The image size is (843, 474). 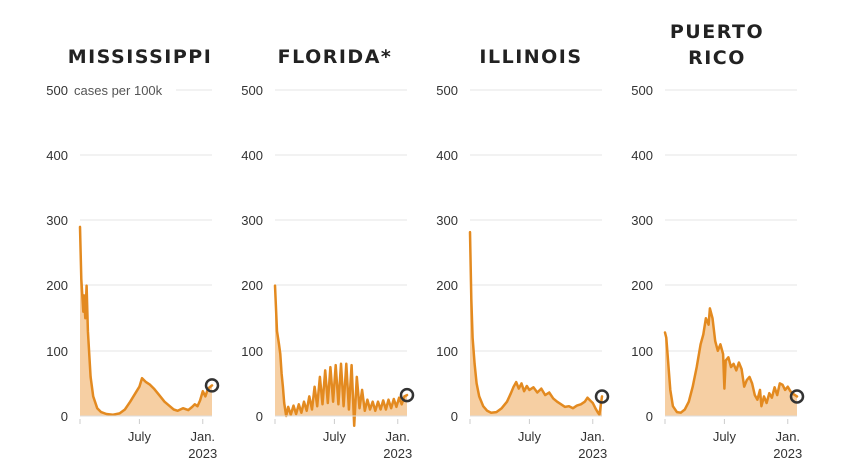 What do you see at coordinates (335, 57) in the screenshot?
I see `chart-title: FLORIDA*` at bounding box center [335, 57].